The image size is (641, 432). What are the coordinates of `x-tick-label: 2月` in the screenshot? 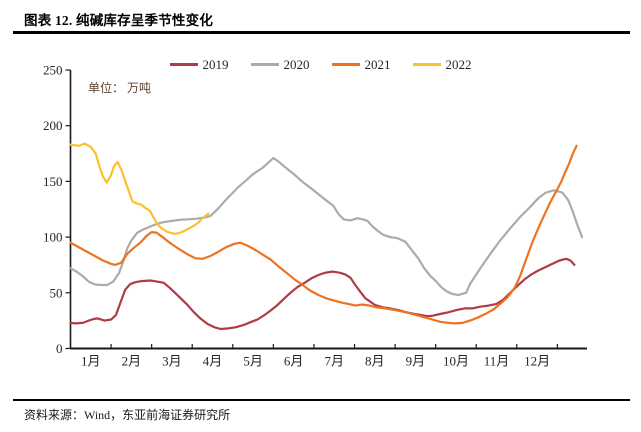 It's located at (132, 361).